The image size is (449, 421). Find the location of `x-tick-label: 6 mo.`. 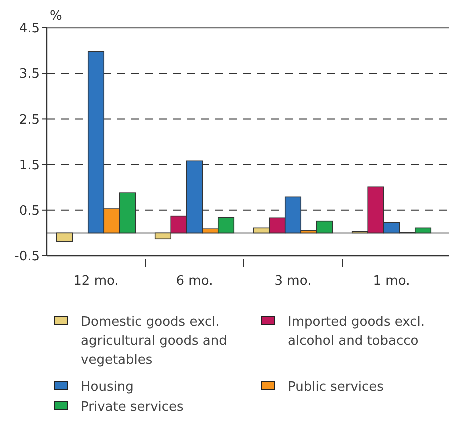

x-tick-label: 6 mo. is located at coordinates (195, 281).